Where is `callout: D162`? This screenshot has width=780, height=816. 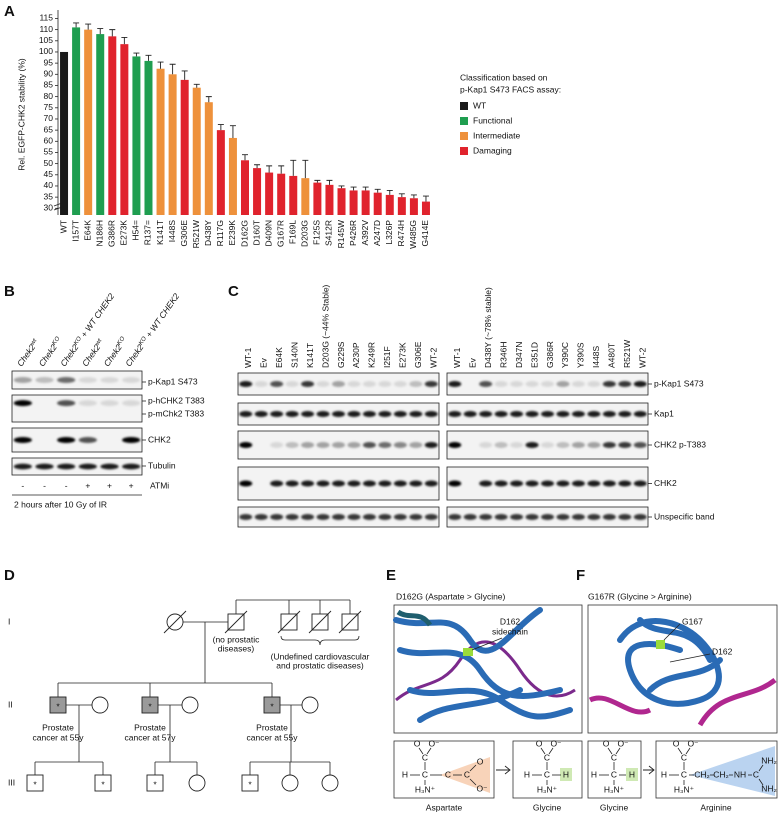 callout: D162 is located at coordinates (510, 621).